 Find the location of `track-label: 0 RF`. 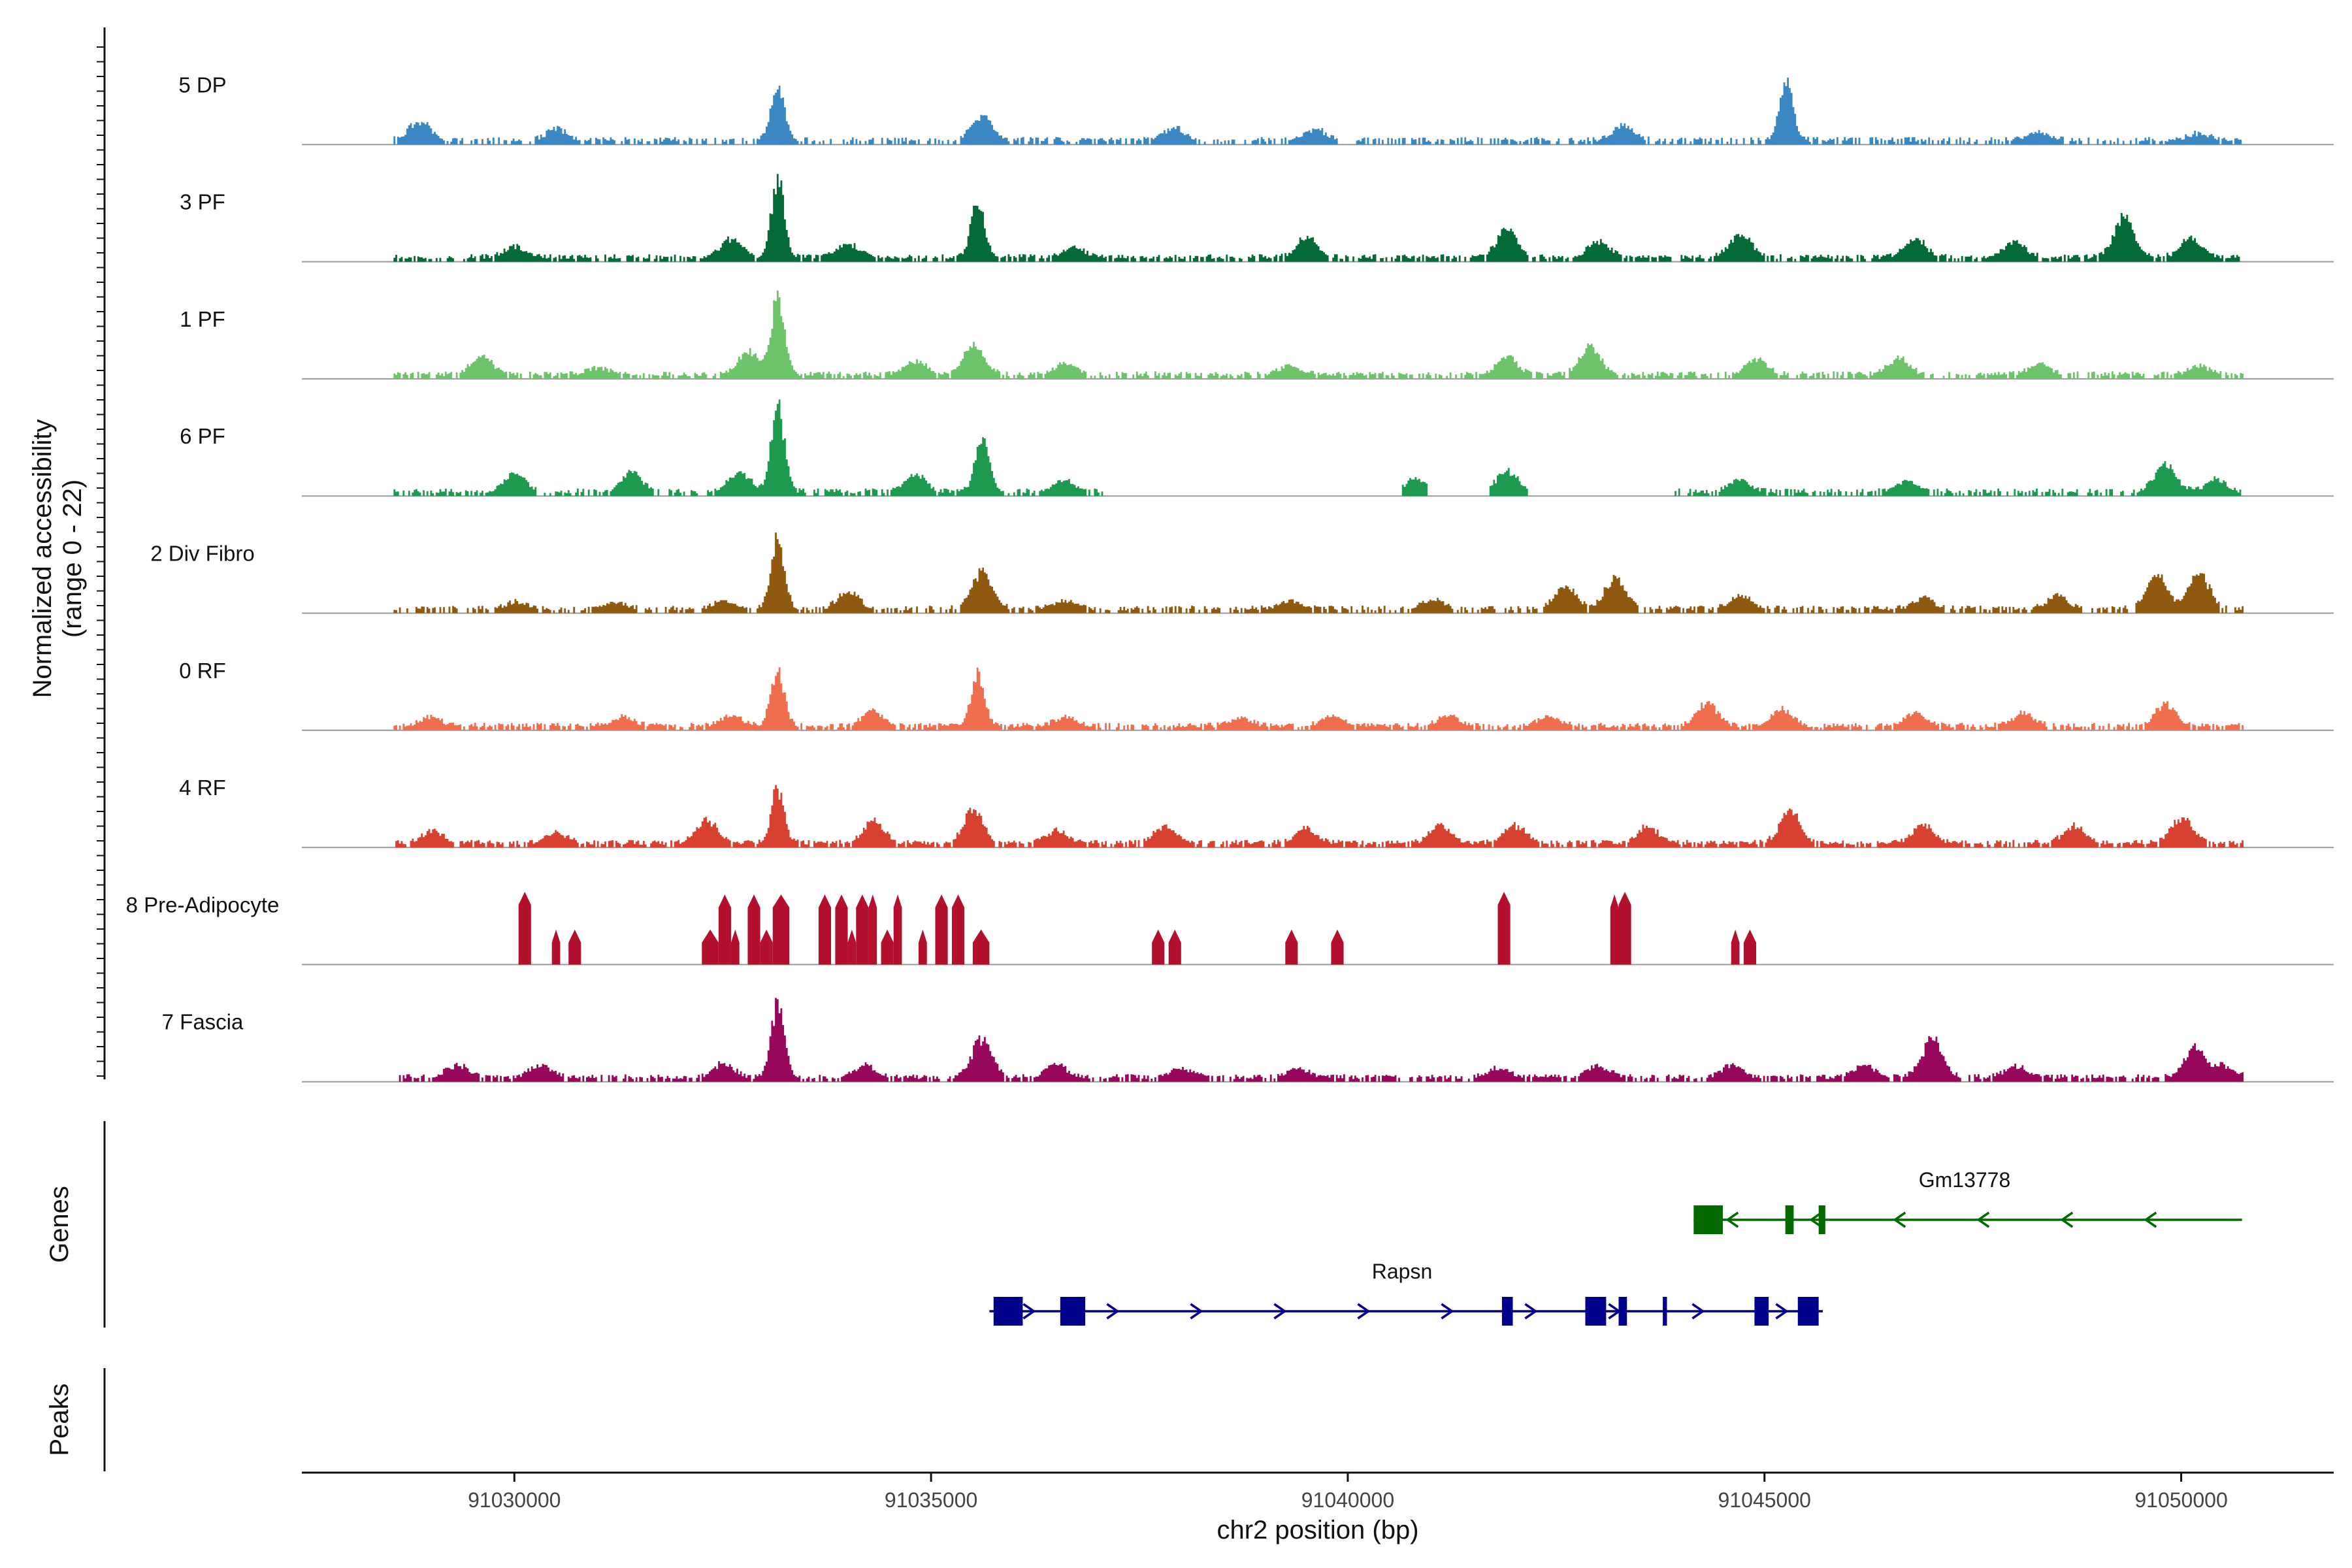

track-label: 0 RF is located at coordinates (202, 671).